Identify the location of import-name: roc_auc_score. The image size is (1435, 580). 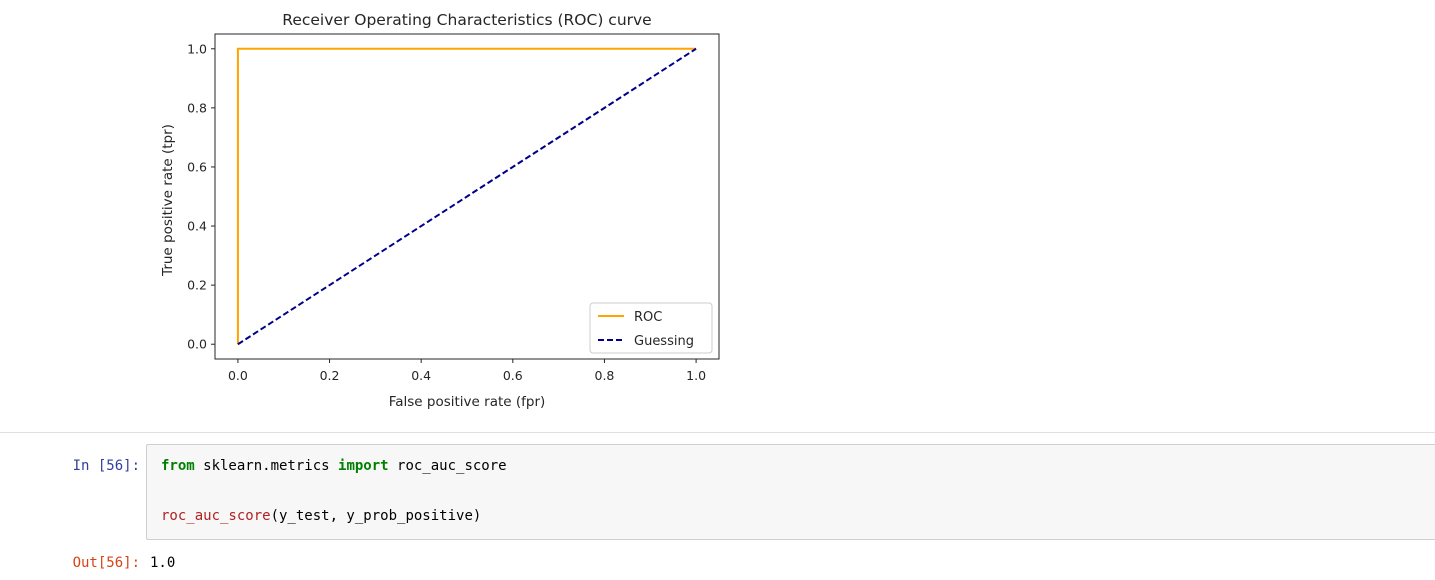
(447, 466).